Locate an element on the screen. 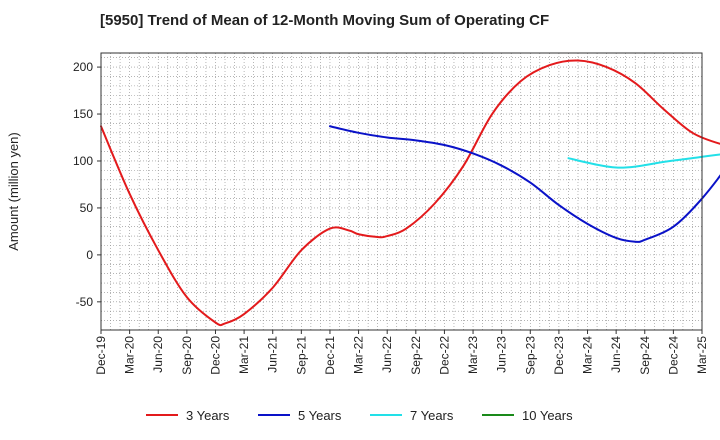  series-5-years is located at coordinates (524, 184).